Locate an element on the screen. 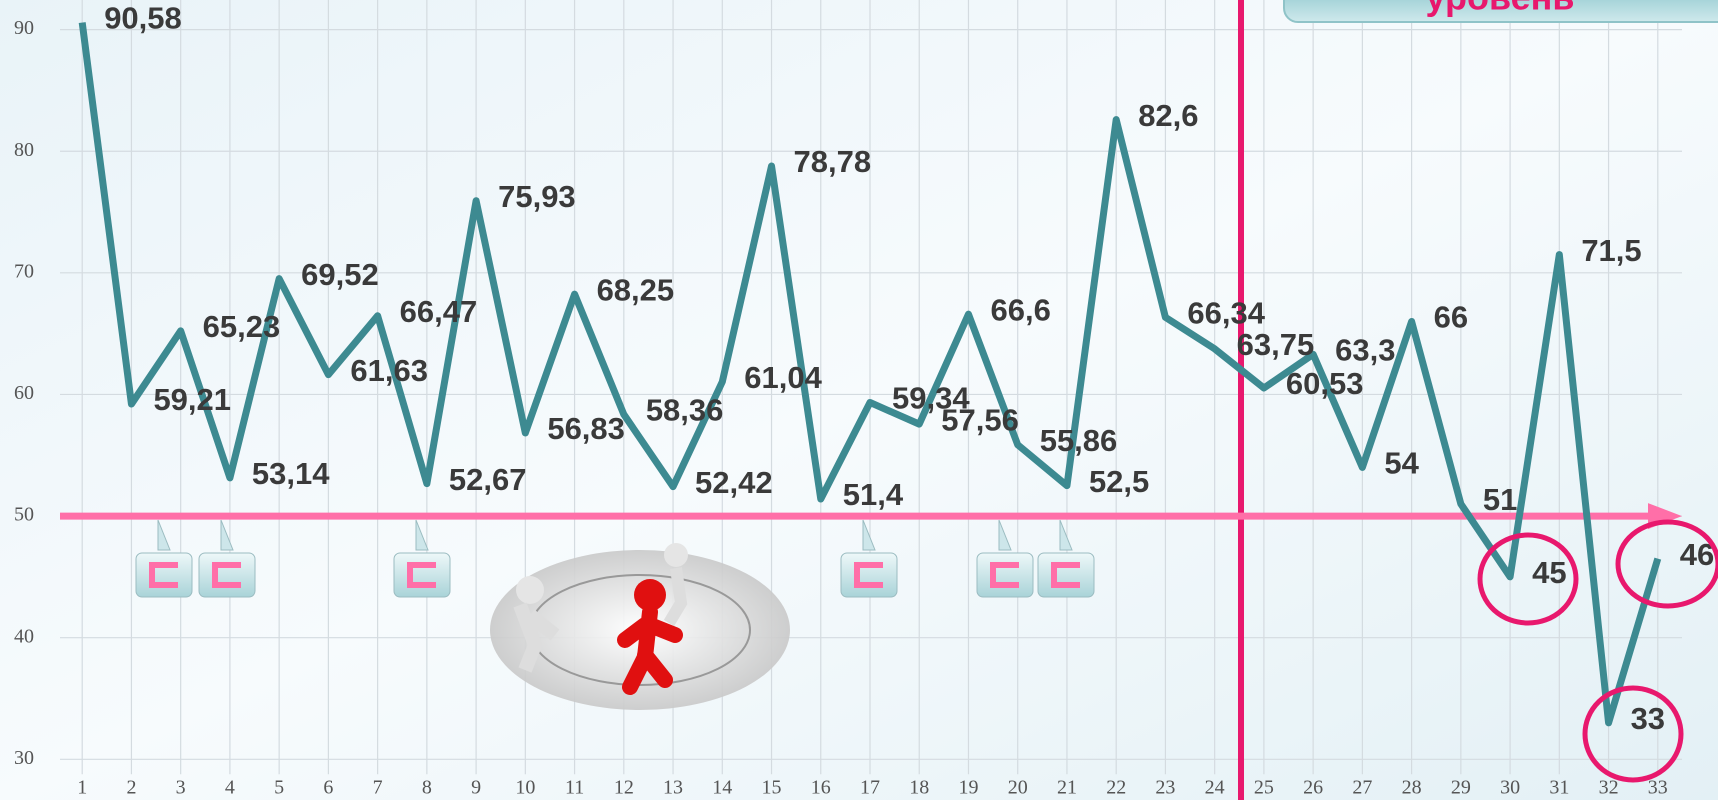  data-label: 68,25 is located at coordinates (636, 289).